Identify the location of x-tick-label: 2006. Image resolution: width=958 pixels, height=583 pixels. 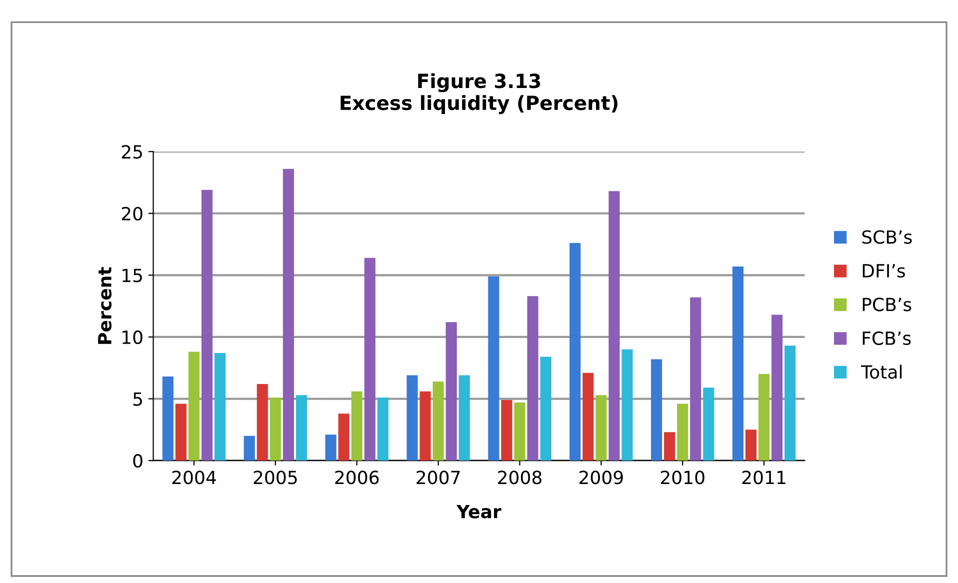
(357, 477).